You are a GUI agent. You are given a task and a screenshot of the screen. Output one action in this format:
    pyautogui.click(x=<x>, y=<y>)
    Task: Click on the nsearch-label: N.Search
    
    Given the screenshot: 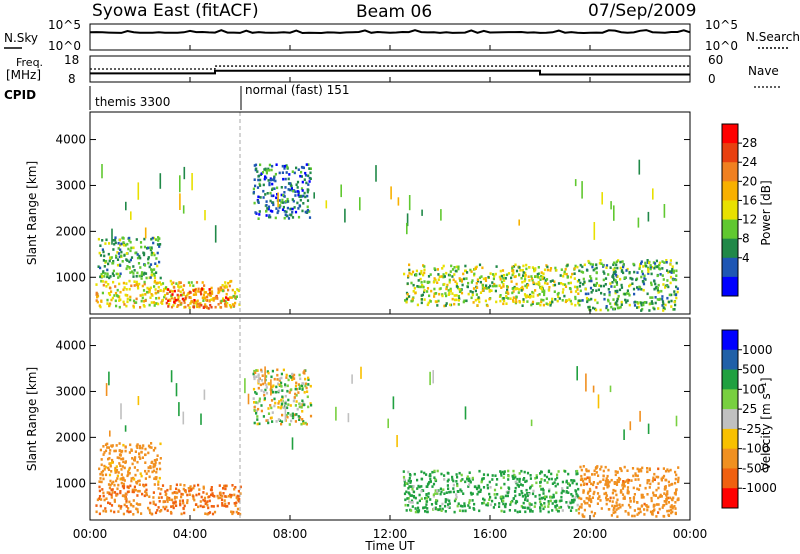 What is the action you would take?
    pyautogui.click(x=773, y=37)
    